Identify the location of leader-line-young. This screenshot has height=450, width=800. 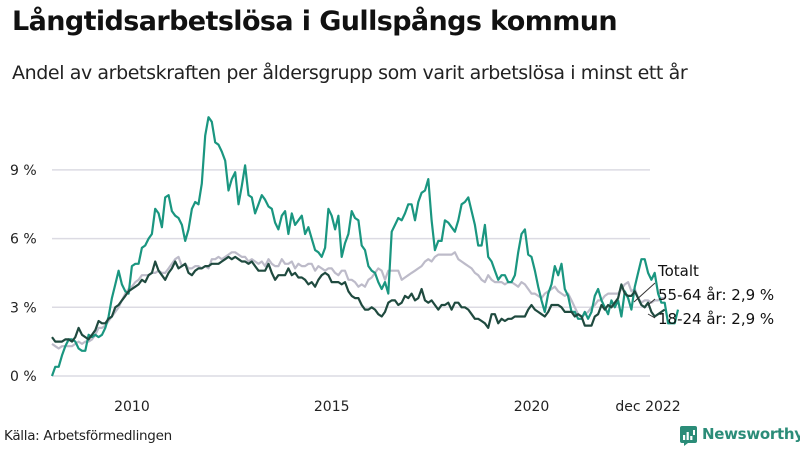
(651, 316).